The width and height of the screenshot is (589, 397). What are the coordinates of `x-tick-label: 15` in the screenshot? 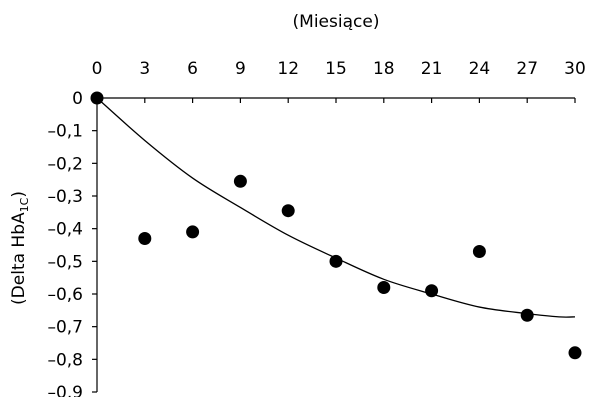 It's located at (336, 69).